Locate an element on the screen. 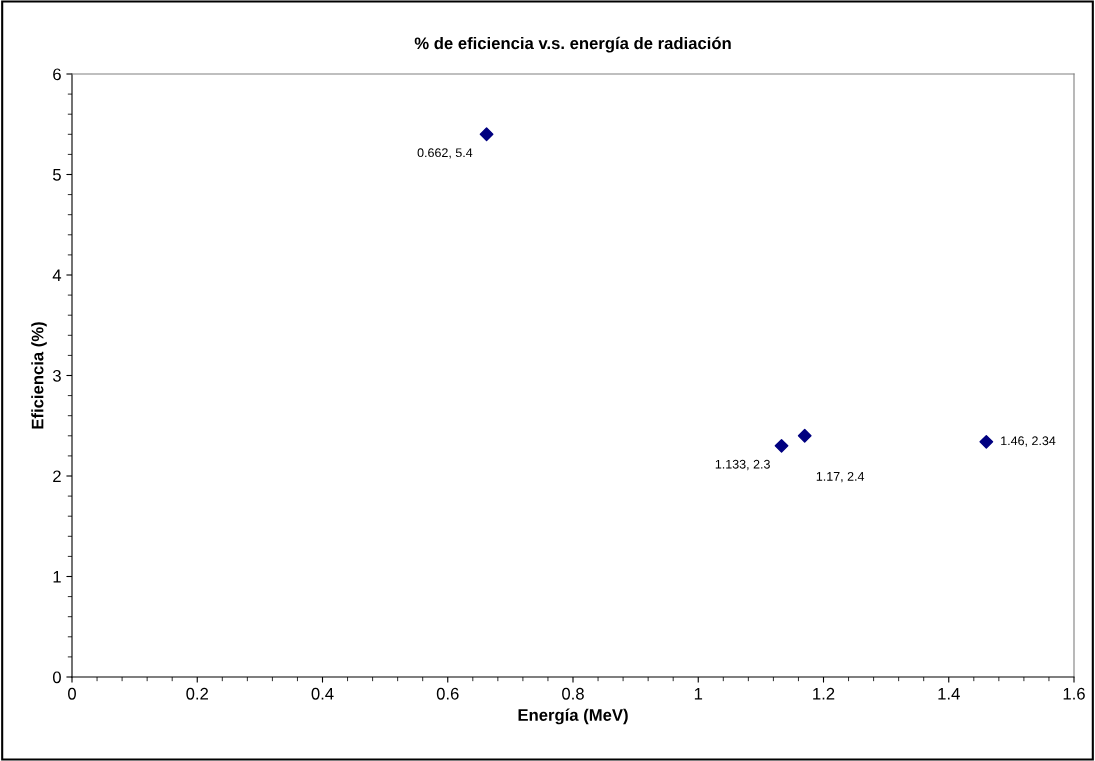 The image size is (1095, 761). x-tick-label: 0.8 is located at coordinates (573, 693).